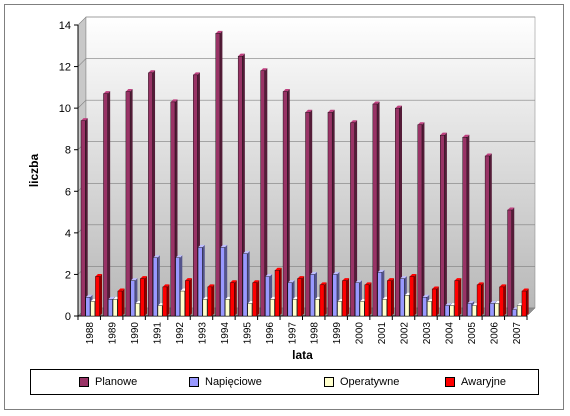 The height and width of the screenshot is (416, 570). What do you see at coordinates (501, 301) in the screenshot?
I see `bar-awaryjne-2006` at bounding box center [501, 301].